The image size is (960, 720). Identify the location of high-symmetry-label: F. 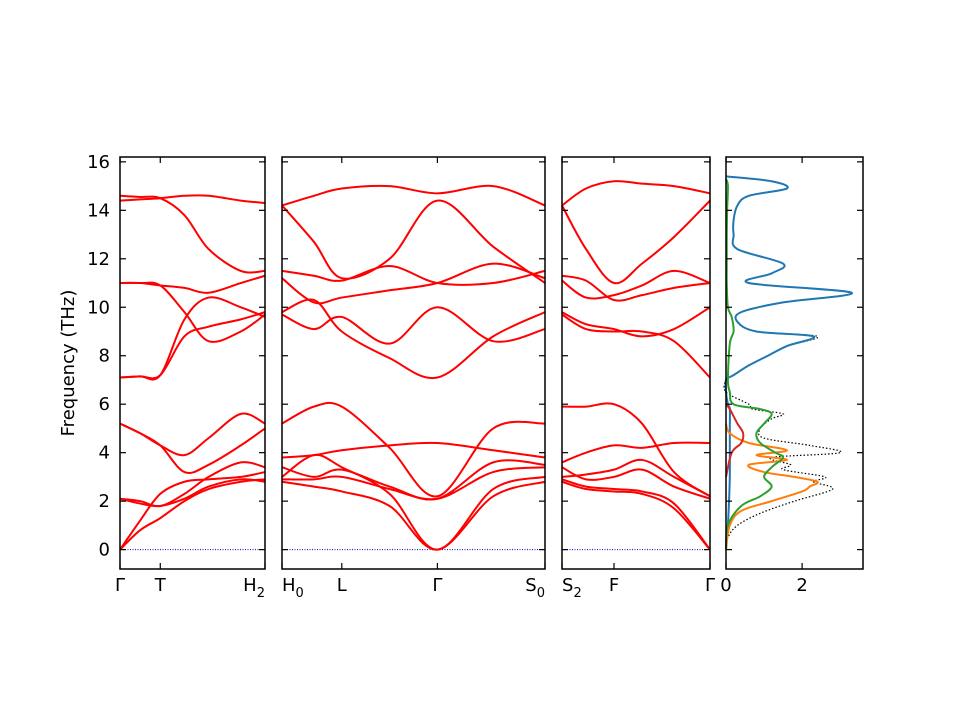
(614, 585).